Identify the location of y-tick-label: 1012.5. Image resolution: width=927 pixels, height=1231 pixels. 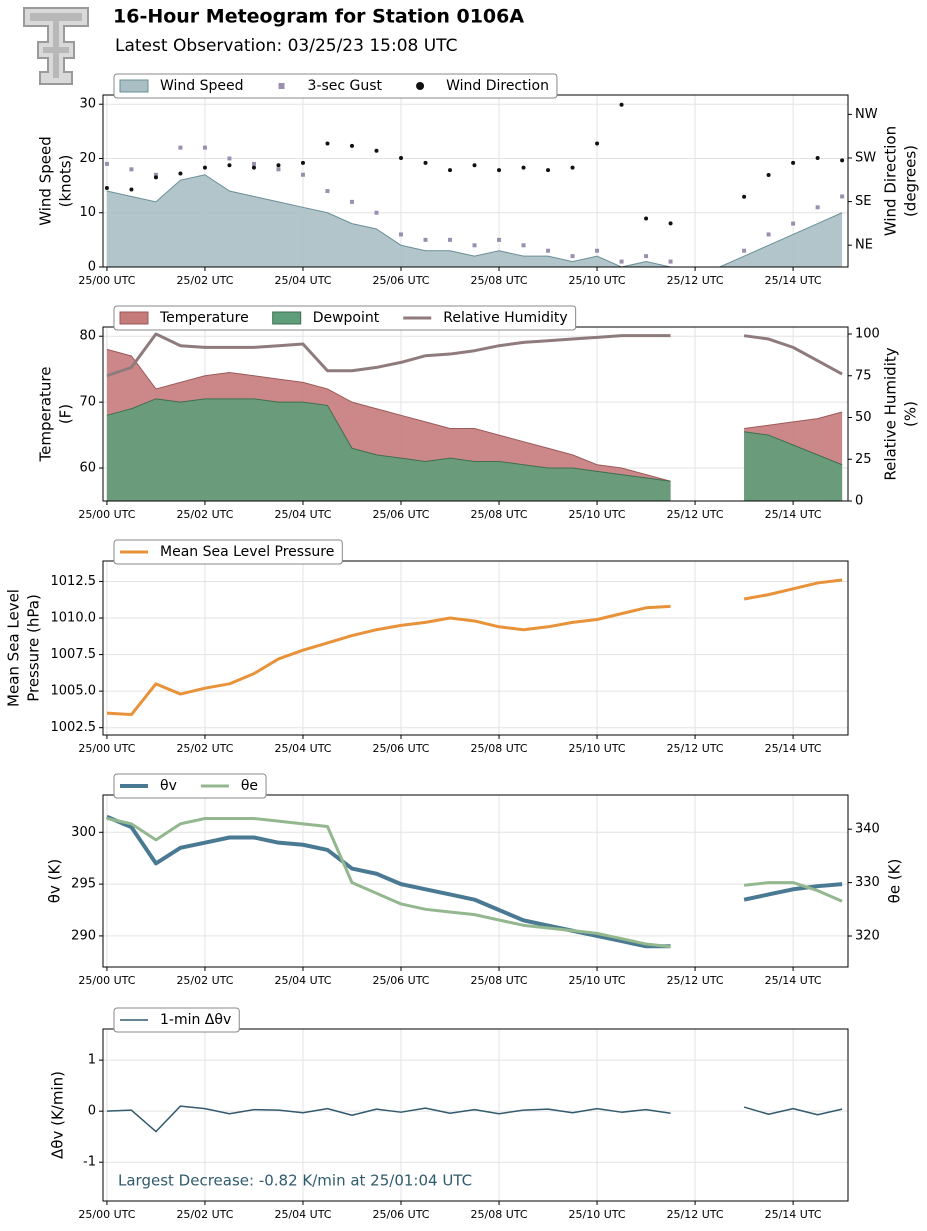
(74, 581).